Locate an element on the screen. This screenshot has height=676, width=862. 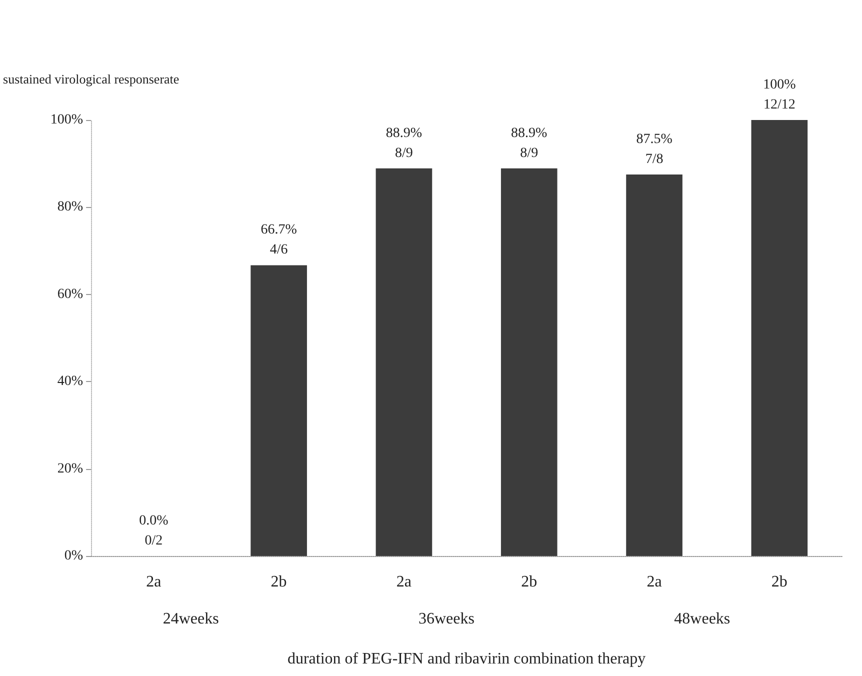
y-tick-label: 0% is located at coordinates (74, 556).